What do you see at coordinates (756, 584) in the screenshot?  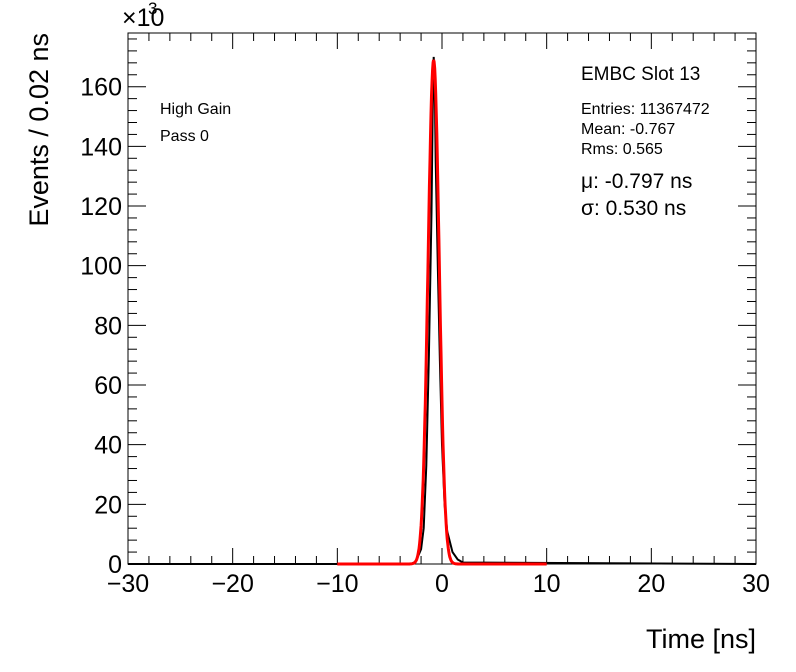 I see `x-tick-label: 30` at bounding box center [756, 584].